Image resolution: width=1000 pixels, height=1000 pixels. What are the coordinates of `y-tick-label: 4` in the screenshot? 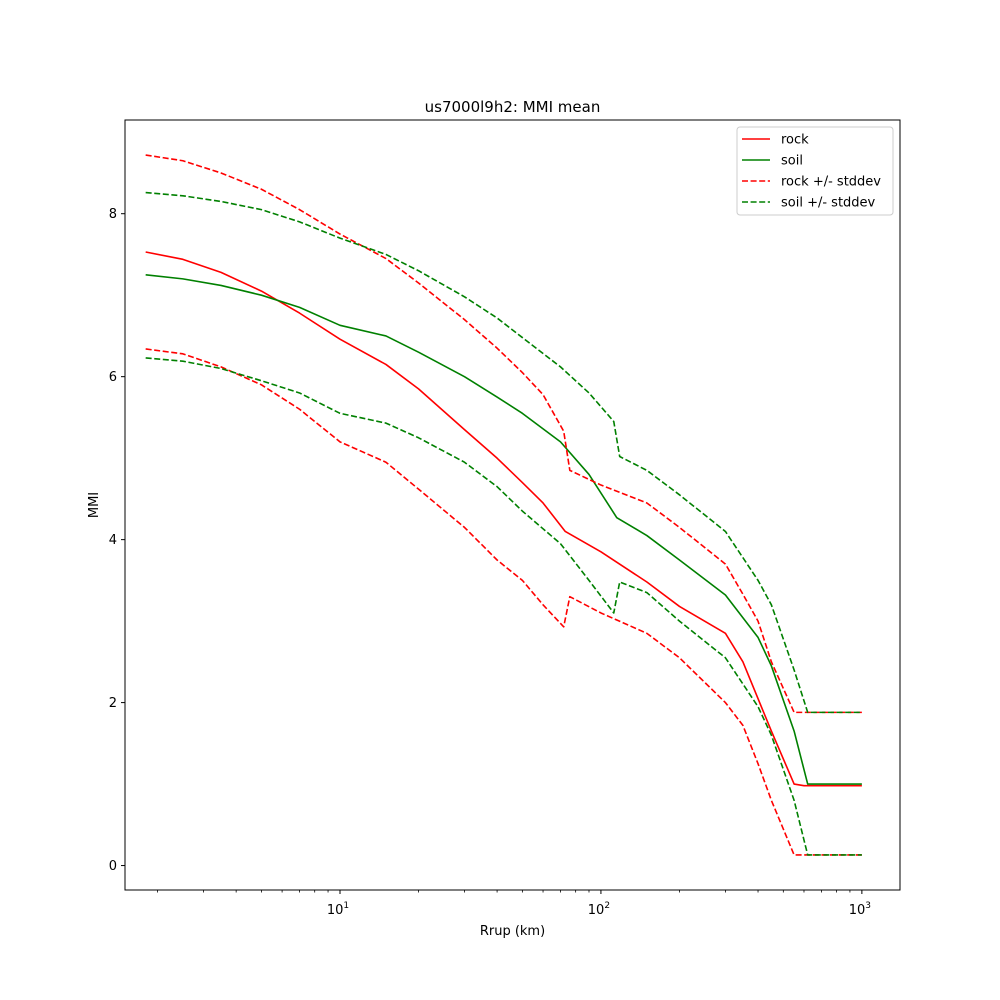 It's located at (113, 540).